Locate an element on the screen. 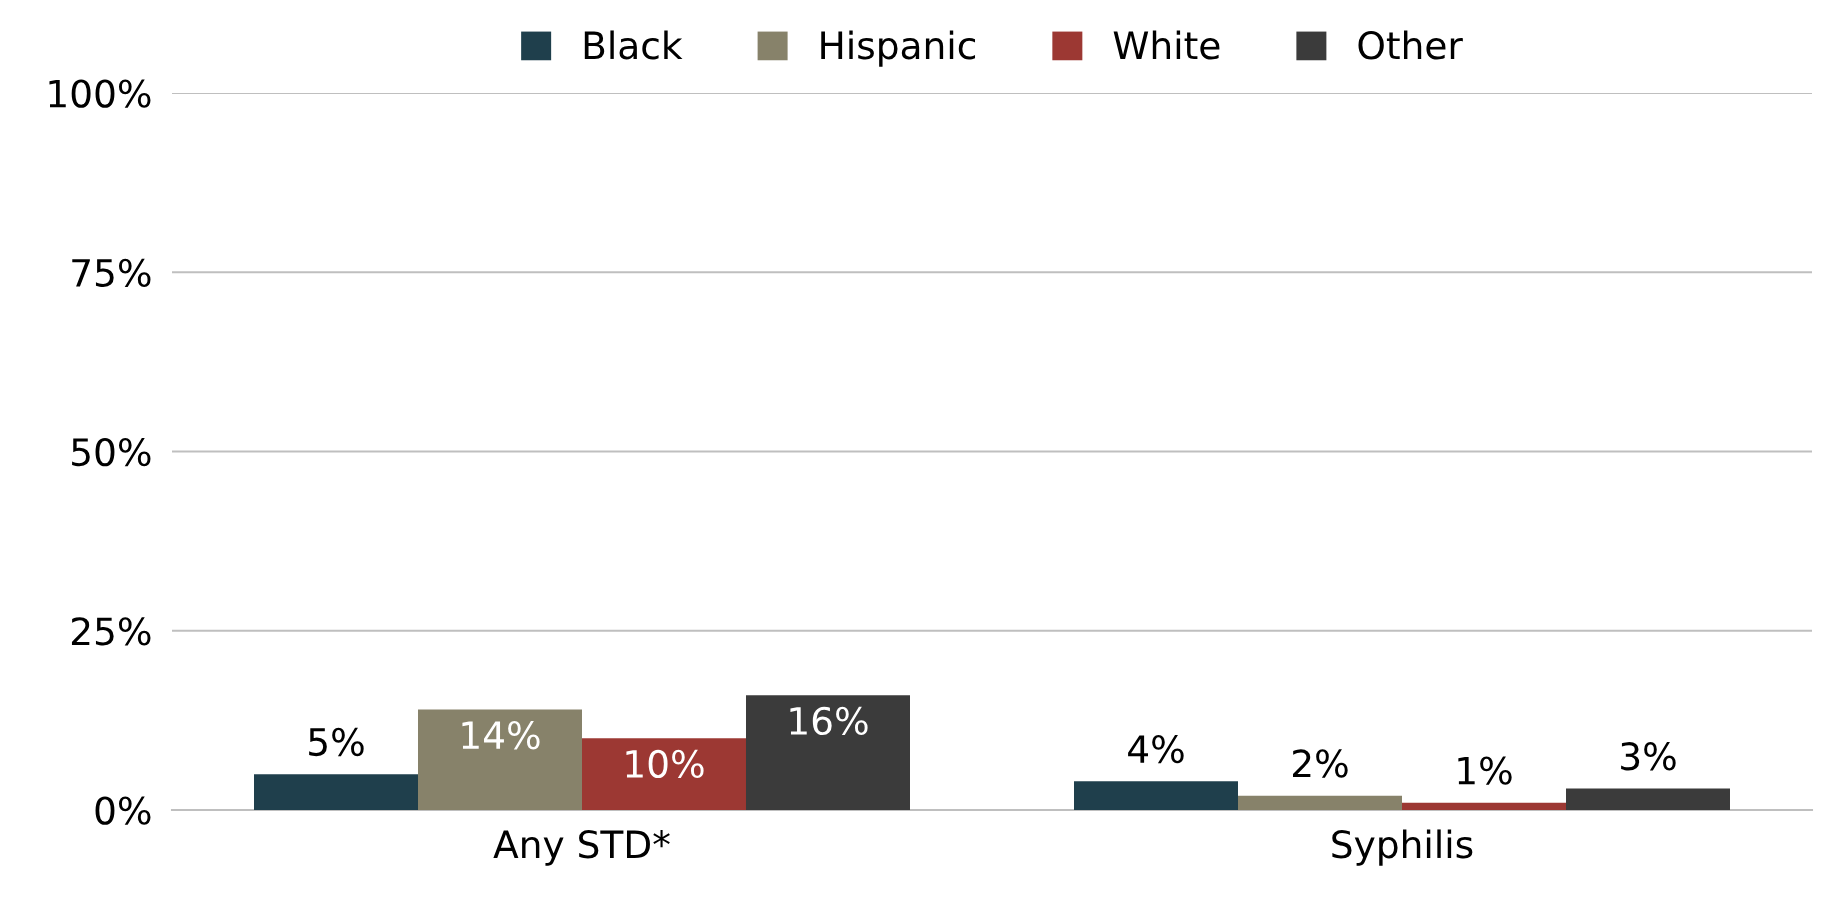 The width and height of the screenshot is (1824, 916). x-tick-label: Any STD* is located at coordinates (581, 848).